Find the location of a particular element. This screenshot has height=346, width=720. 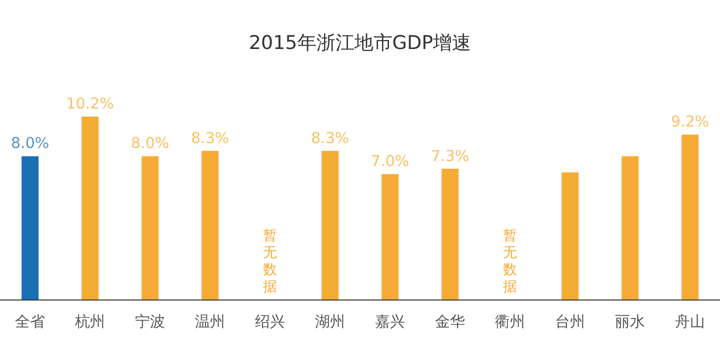

data-label: 10.2% is located at coordinates (90, 103).